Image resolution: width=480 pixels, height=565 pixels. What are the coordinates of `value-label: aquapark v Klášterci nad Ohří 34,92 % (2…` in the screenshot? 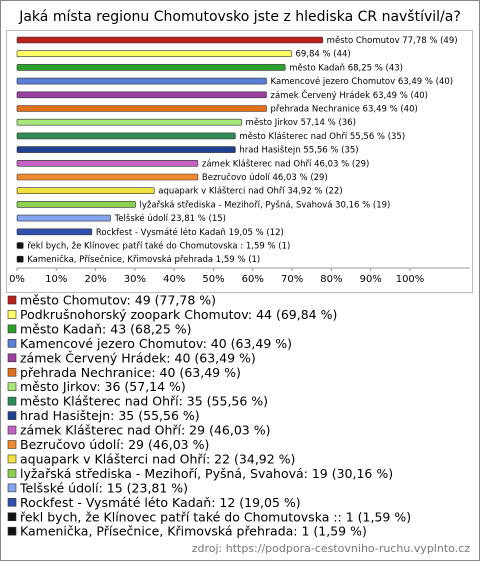 It's located at (250, 191).